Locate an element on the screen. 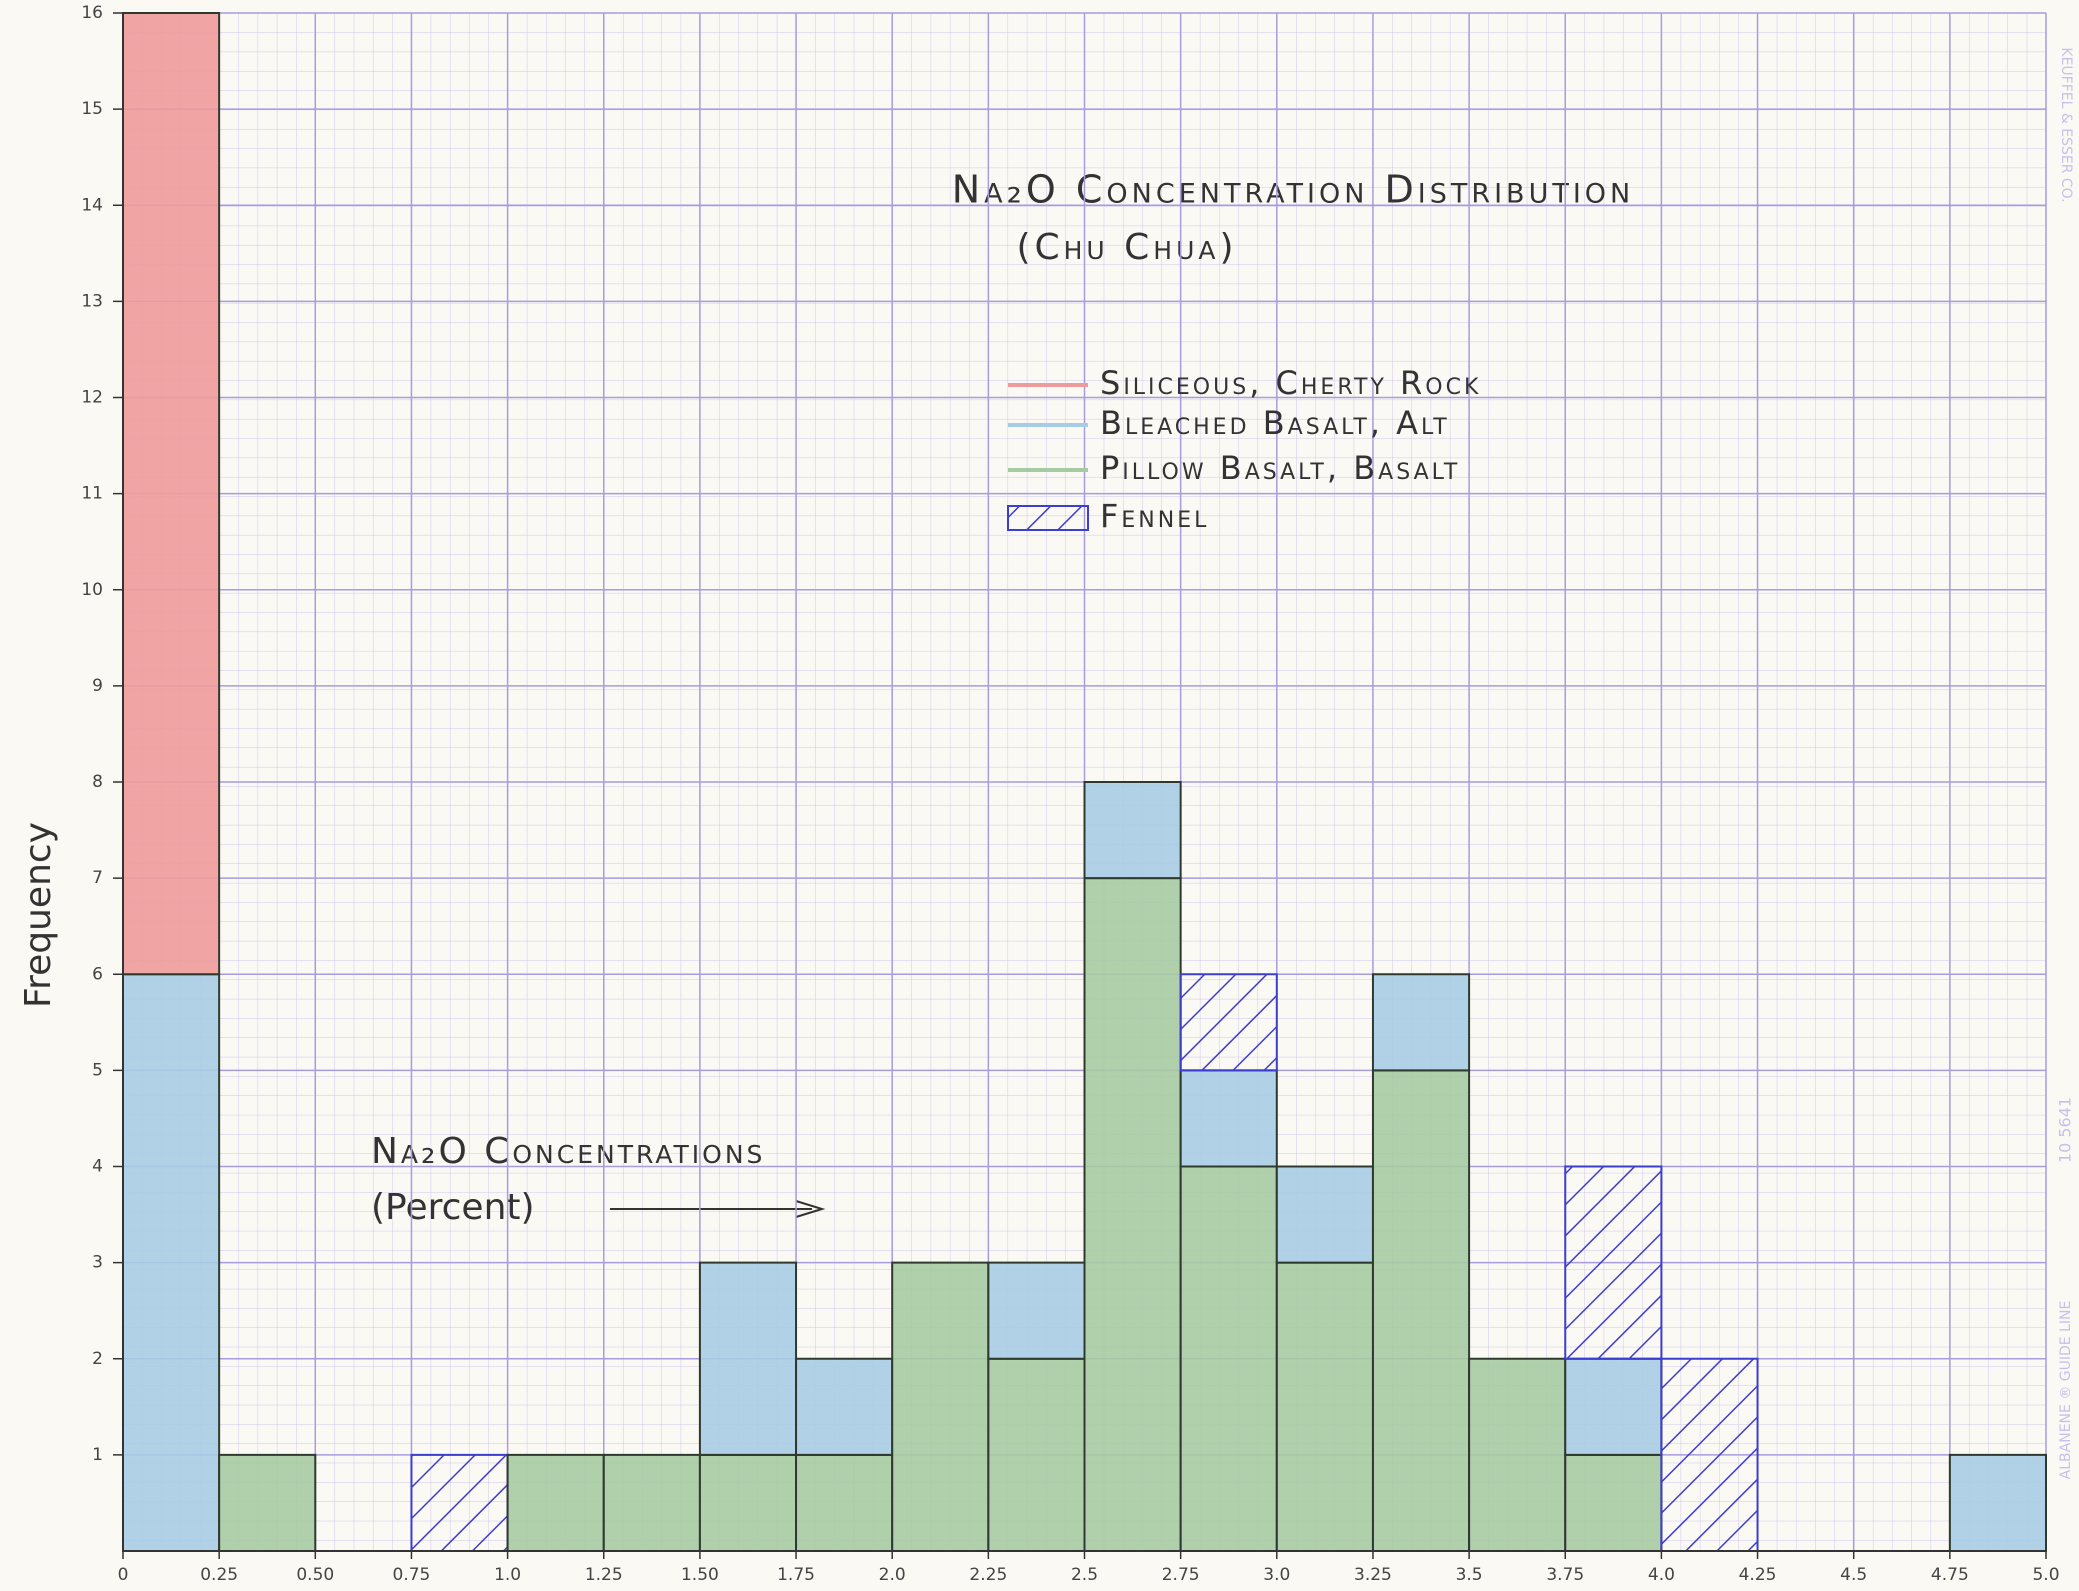  y-tick-label: 11 is located at coordinates (92, 494).